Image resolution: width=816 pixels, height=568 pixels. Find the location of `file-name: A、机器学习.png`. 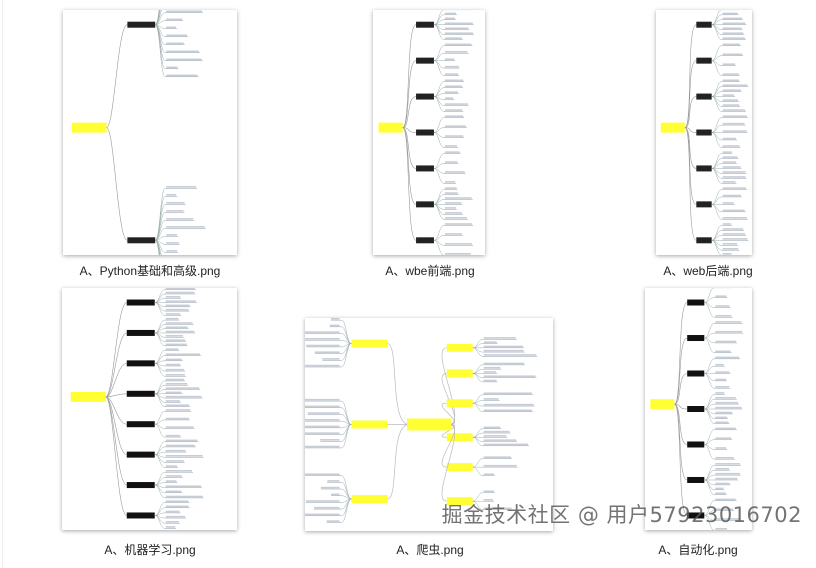

file-name: A、机器学习.png is located at coordinates (150, 550).